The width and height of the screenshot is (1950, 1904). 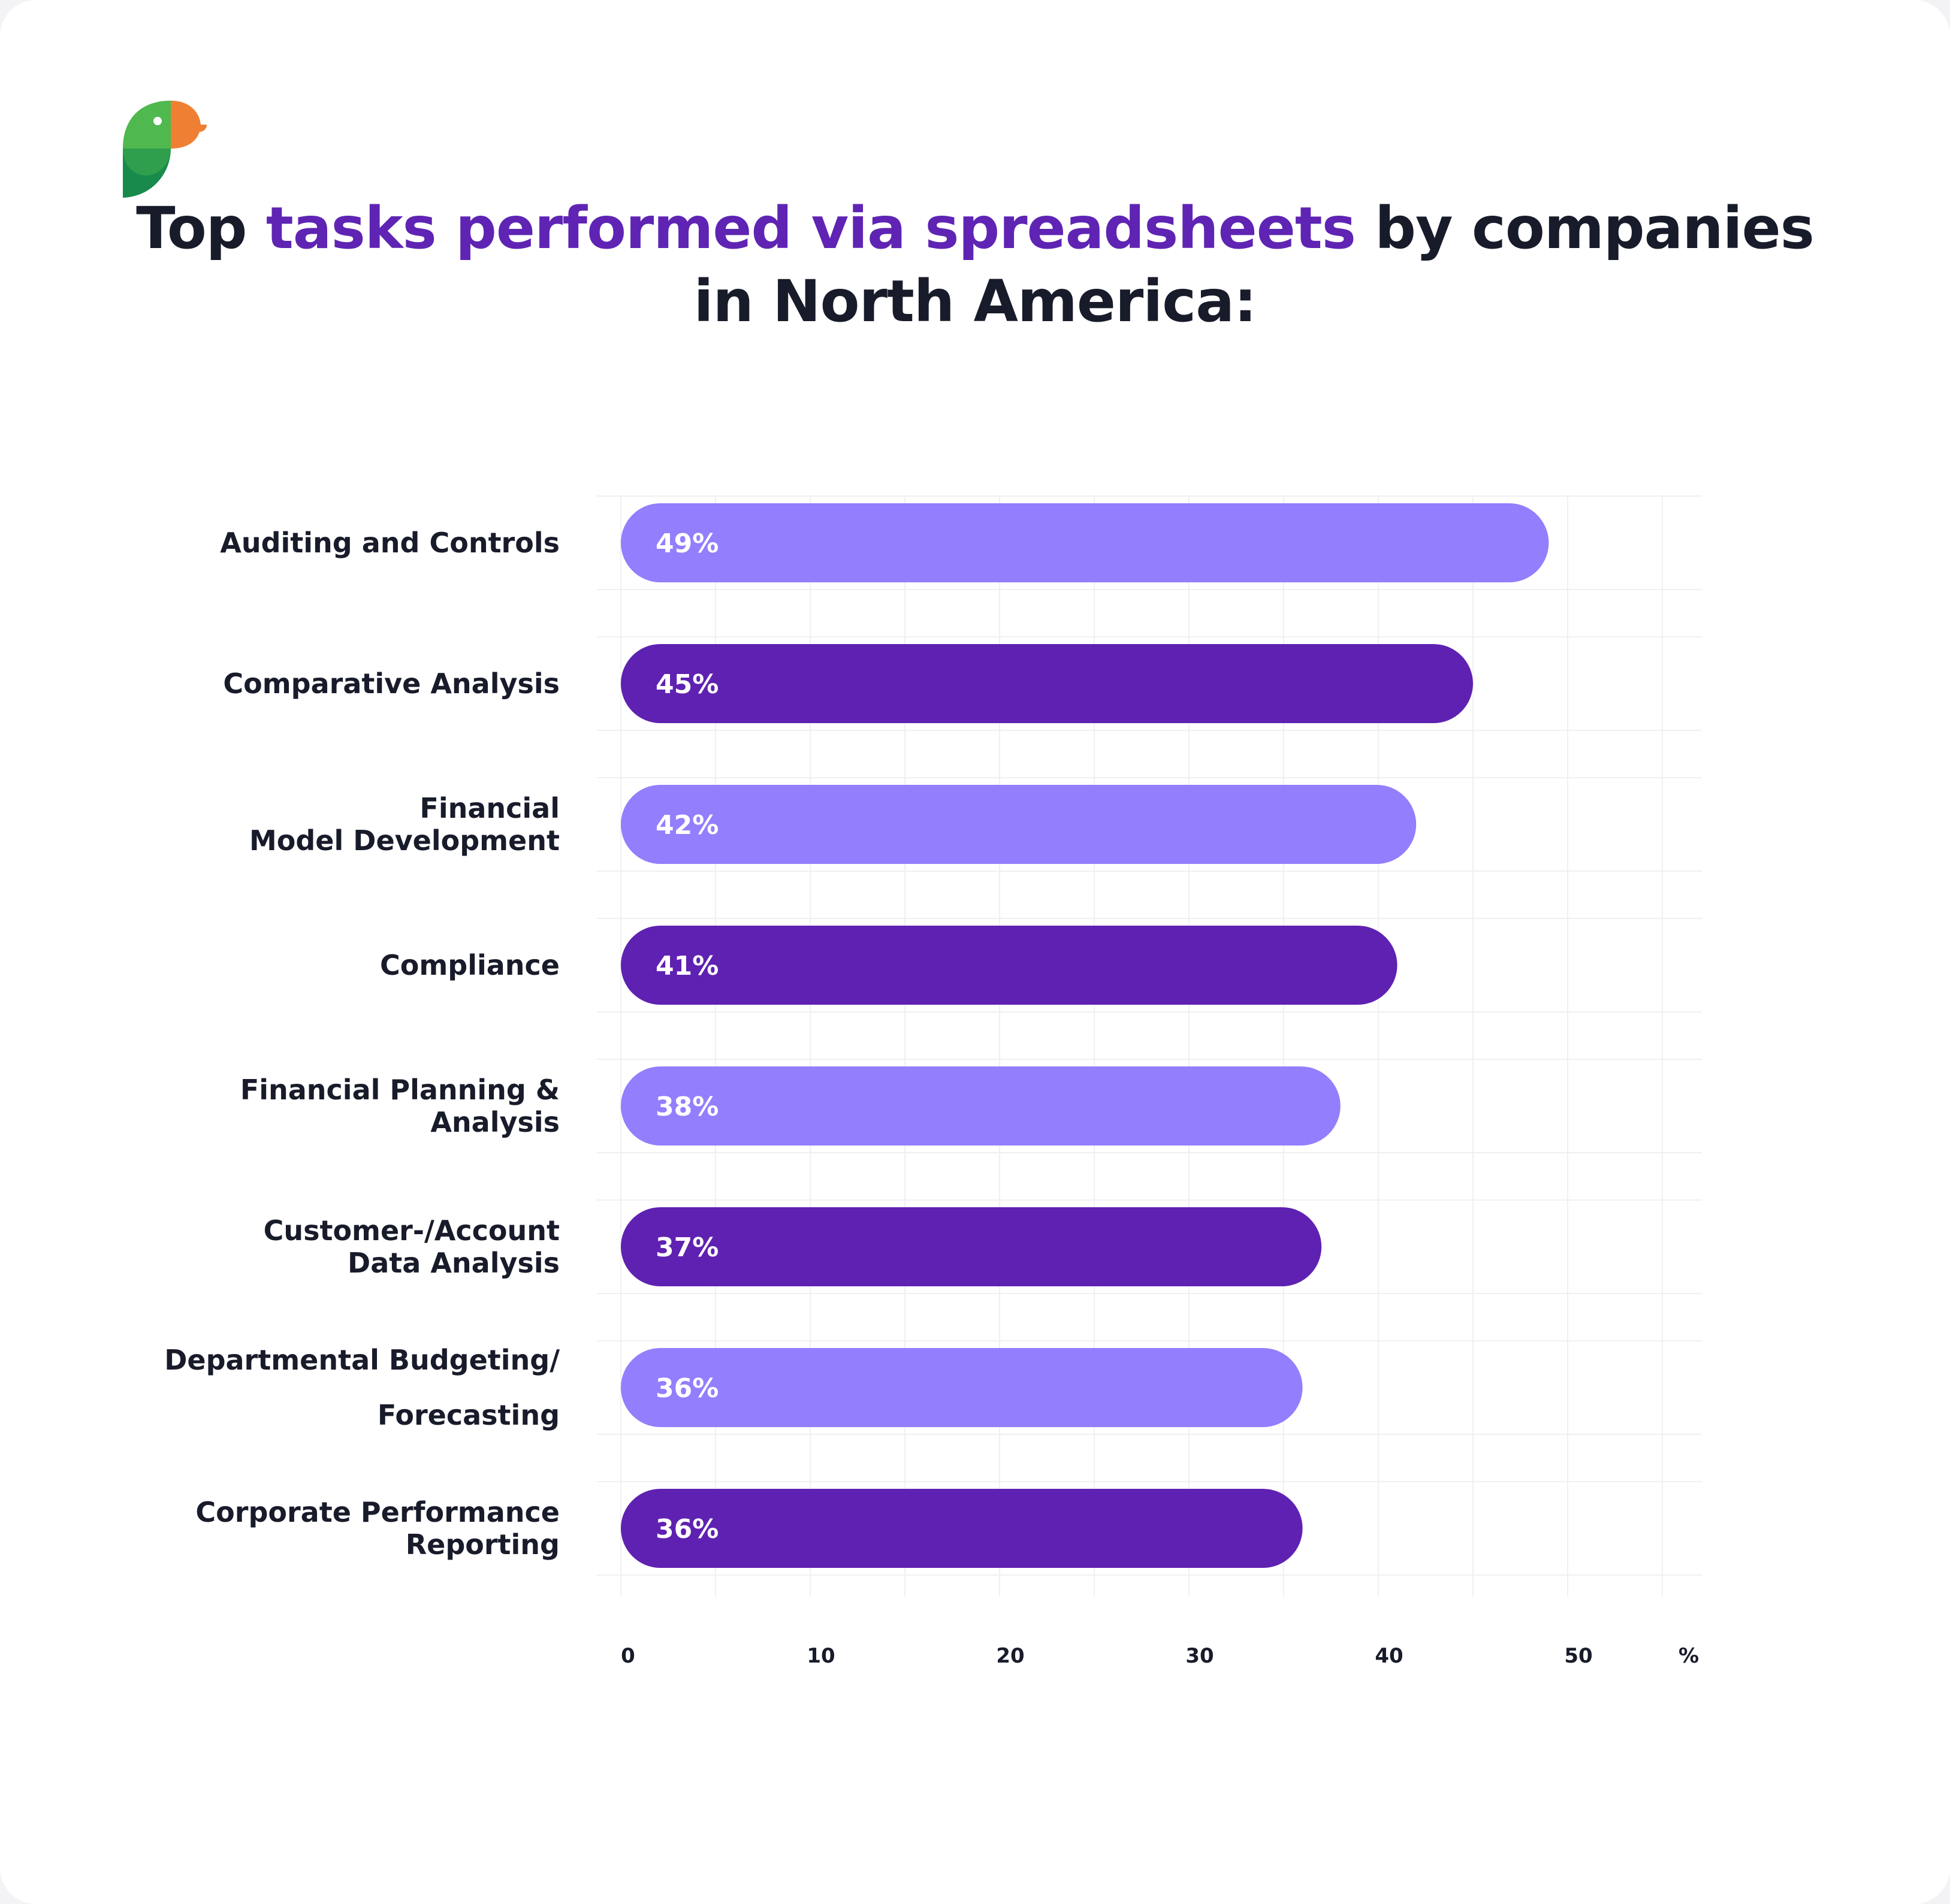 What do you see at coordinates (687, 1247) in the screenshot?
I see `bar-value-label: 37%` at bounding box center [687, 1247].